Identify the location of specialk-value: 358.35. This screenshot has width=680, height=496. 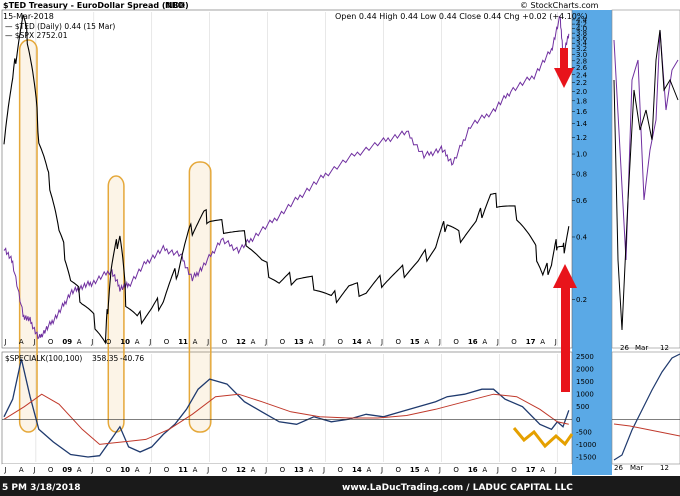
(105, 358).